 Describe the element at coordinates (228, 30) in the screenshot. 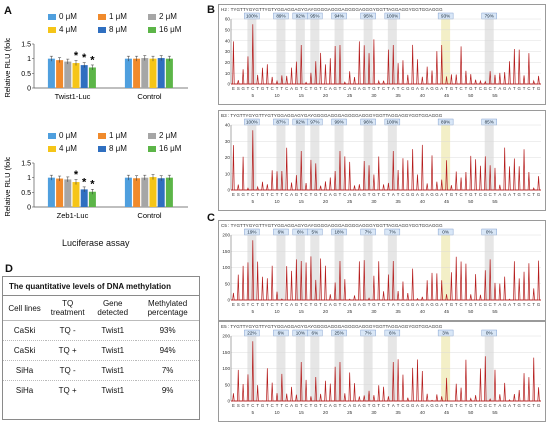

I see `y-tick-label: 50` at that location.